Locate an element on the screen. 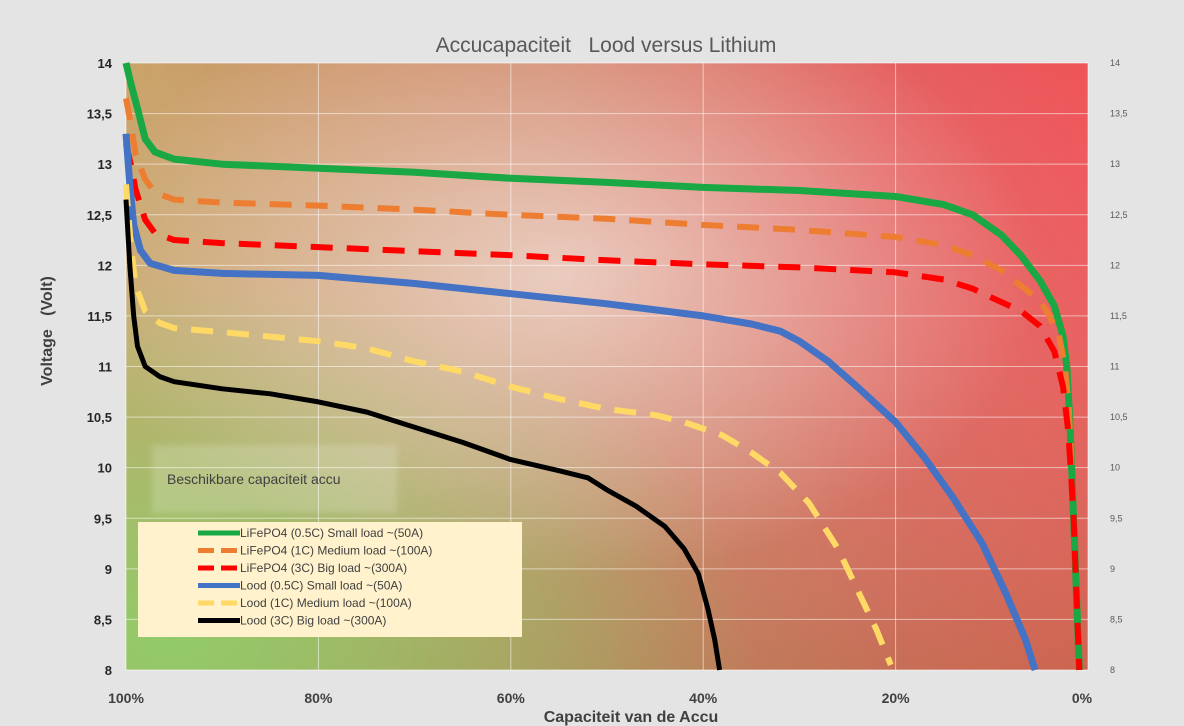  legend-label: LiFePO4 (3C) Big load ~(300A) is located at coordinates (323, 568).